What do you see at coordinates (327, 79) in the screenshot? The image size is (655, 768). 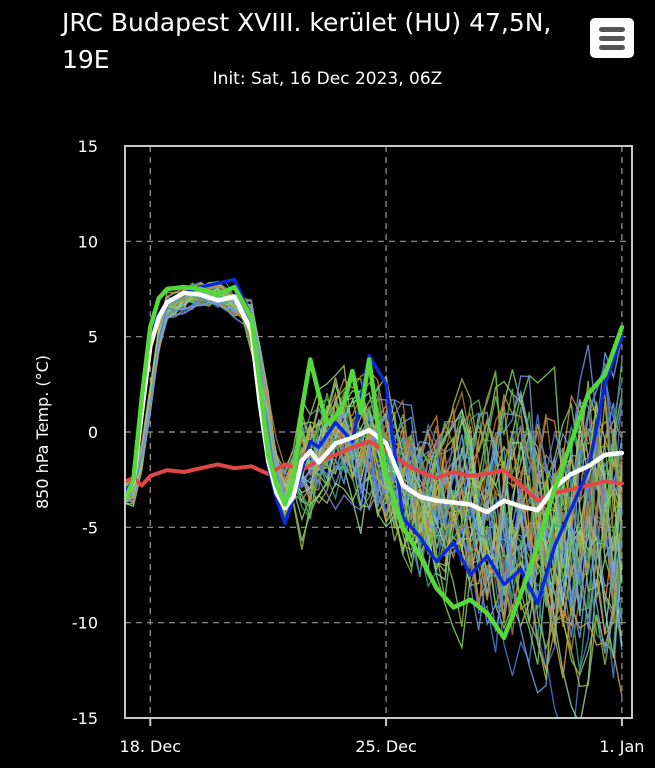 I see `init-subtitle: Init: Sat, 16 Dec 2023, 06Z` at bounding box center [327, 79].